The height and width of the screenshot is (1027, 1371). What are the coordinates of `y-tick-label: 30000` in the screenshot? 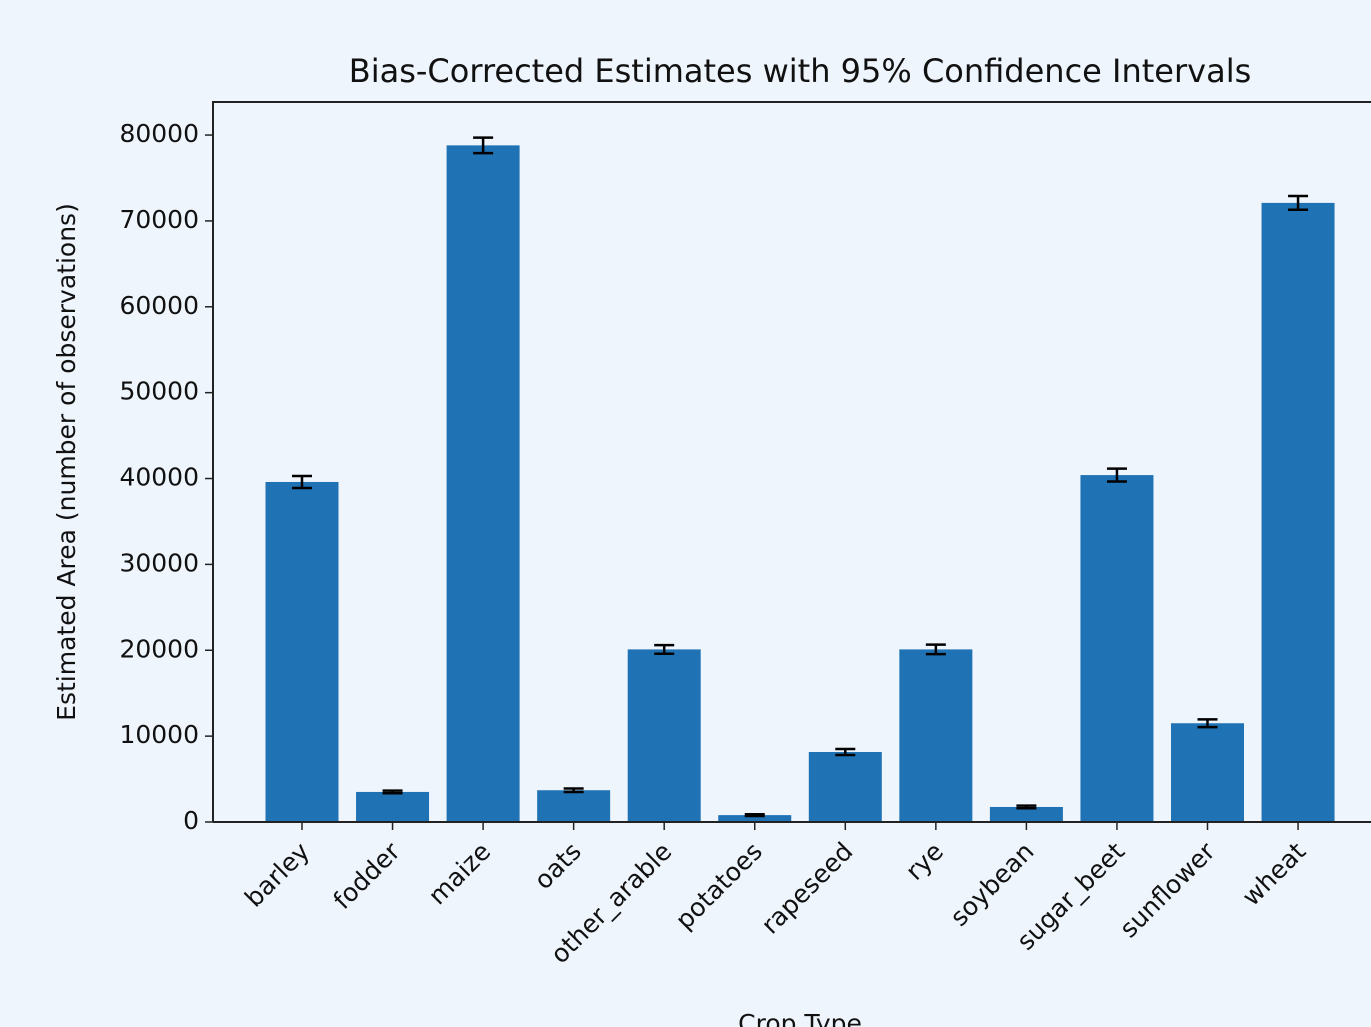 It's located at (159, 562).